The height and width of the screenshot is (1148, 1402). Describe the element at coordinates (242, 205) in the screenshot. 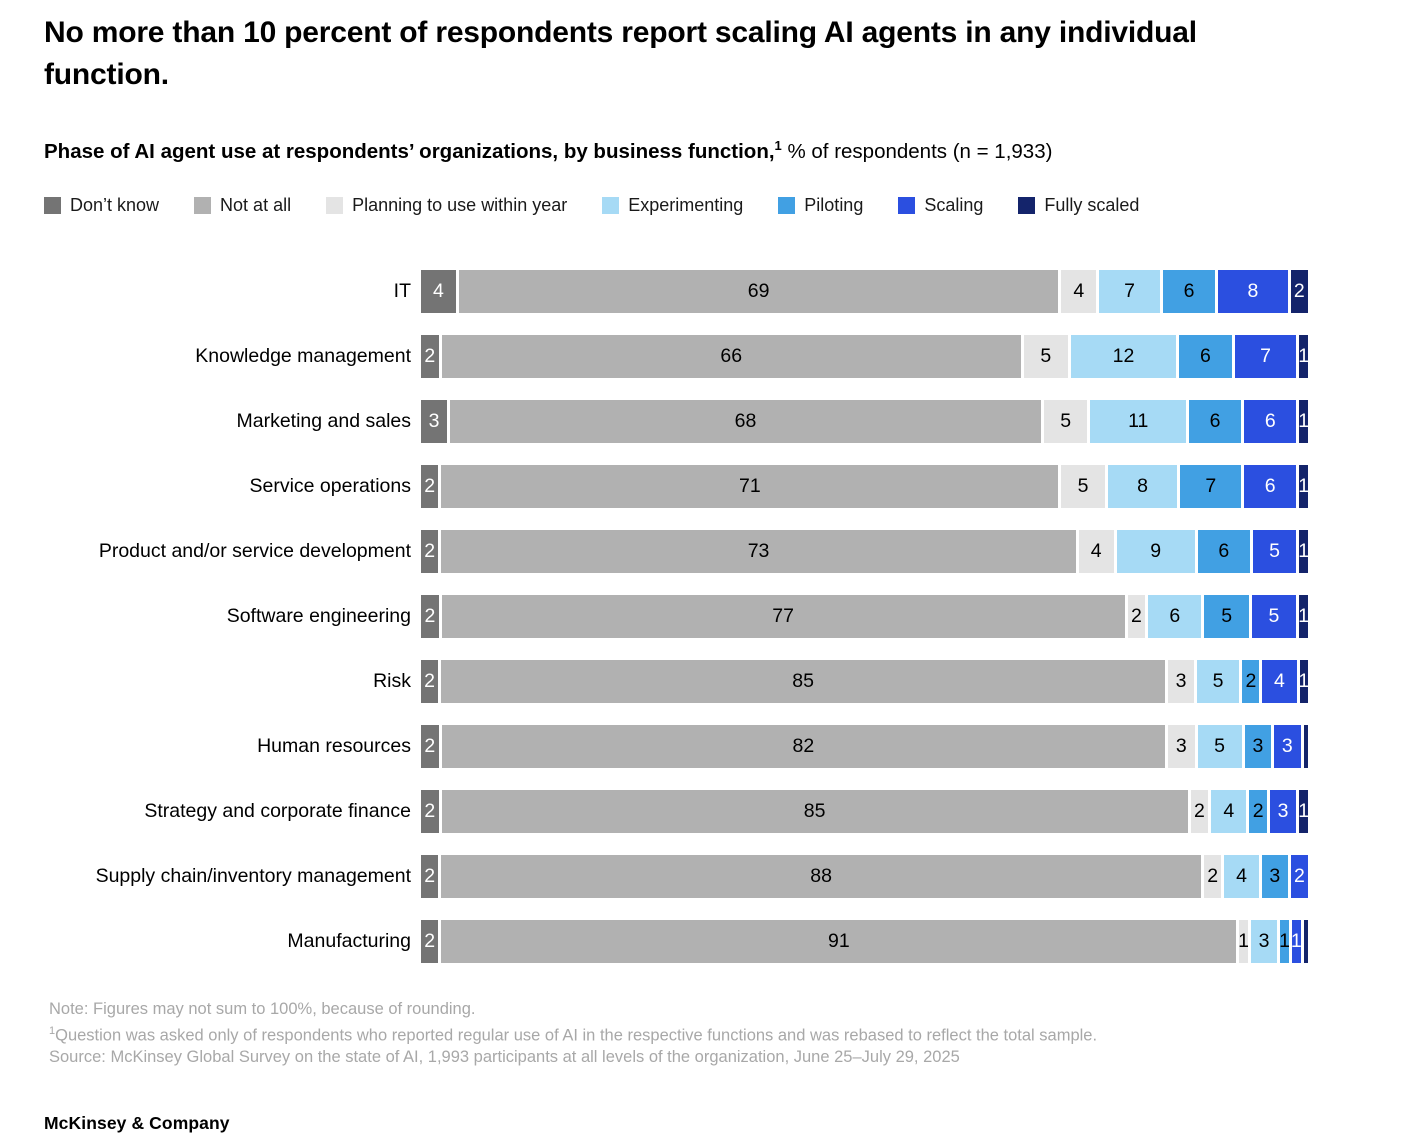

I see `legend-item: Not at all` at that location.